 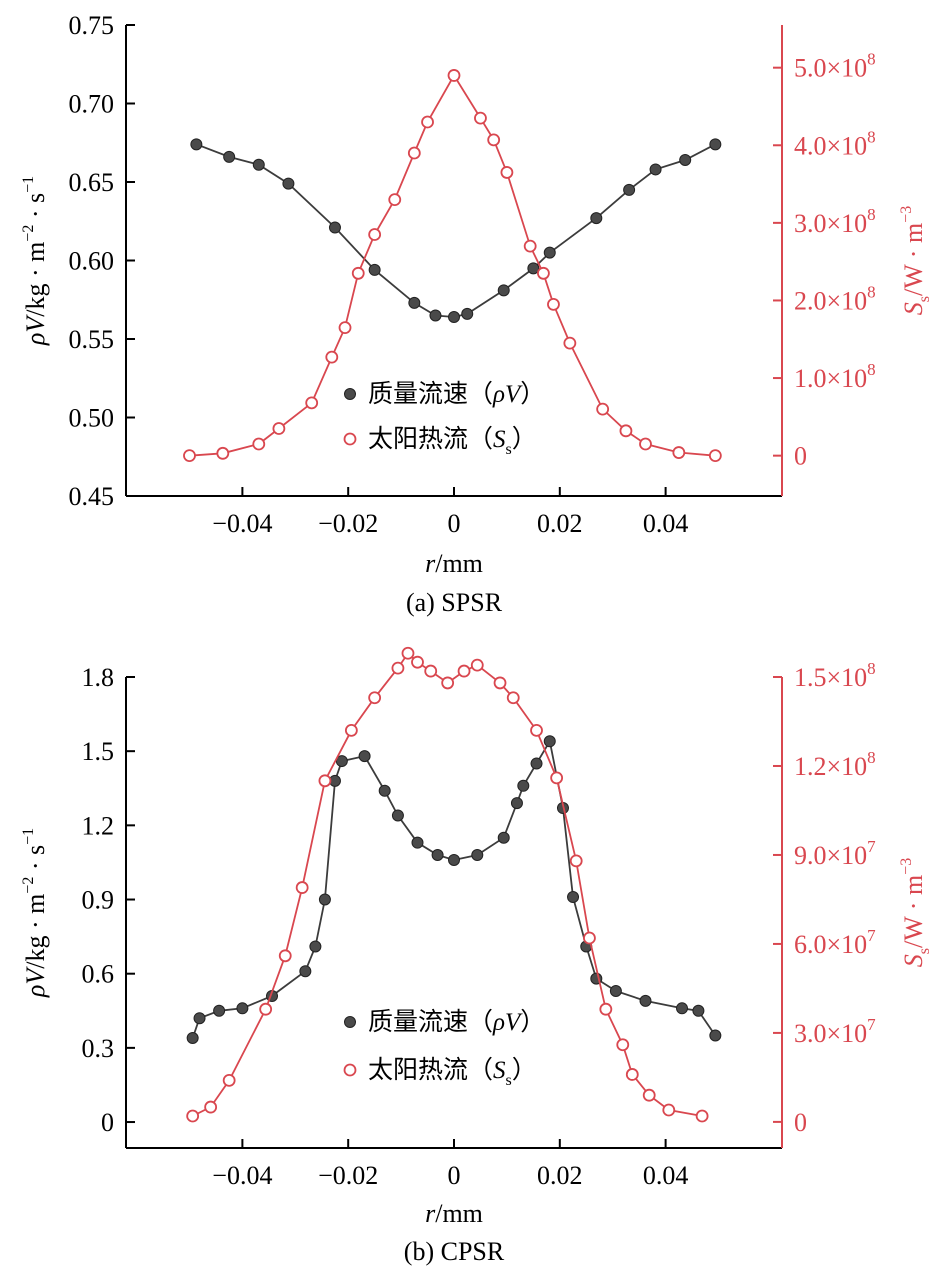 I want to click on y-right-tick-label: 2.0×10⁸, so click(x=835, y=298).